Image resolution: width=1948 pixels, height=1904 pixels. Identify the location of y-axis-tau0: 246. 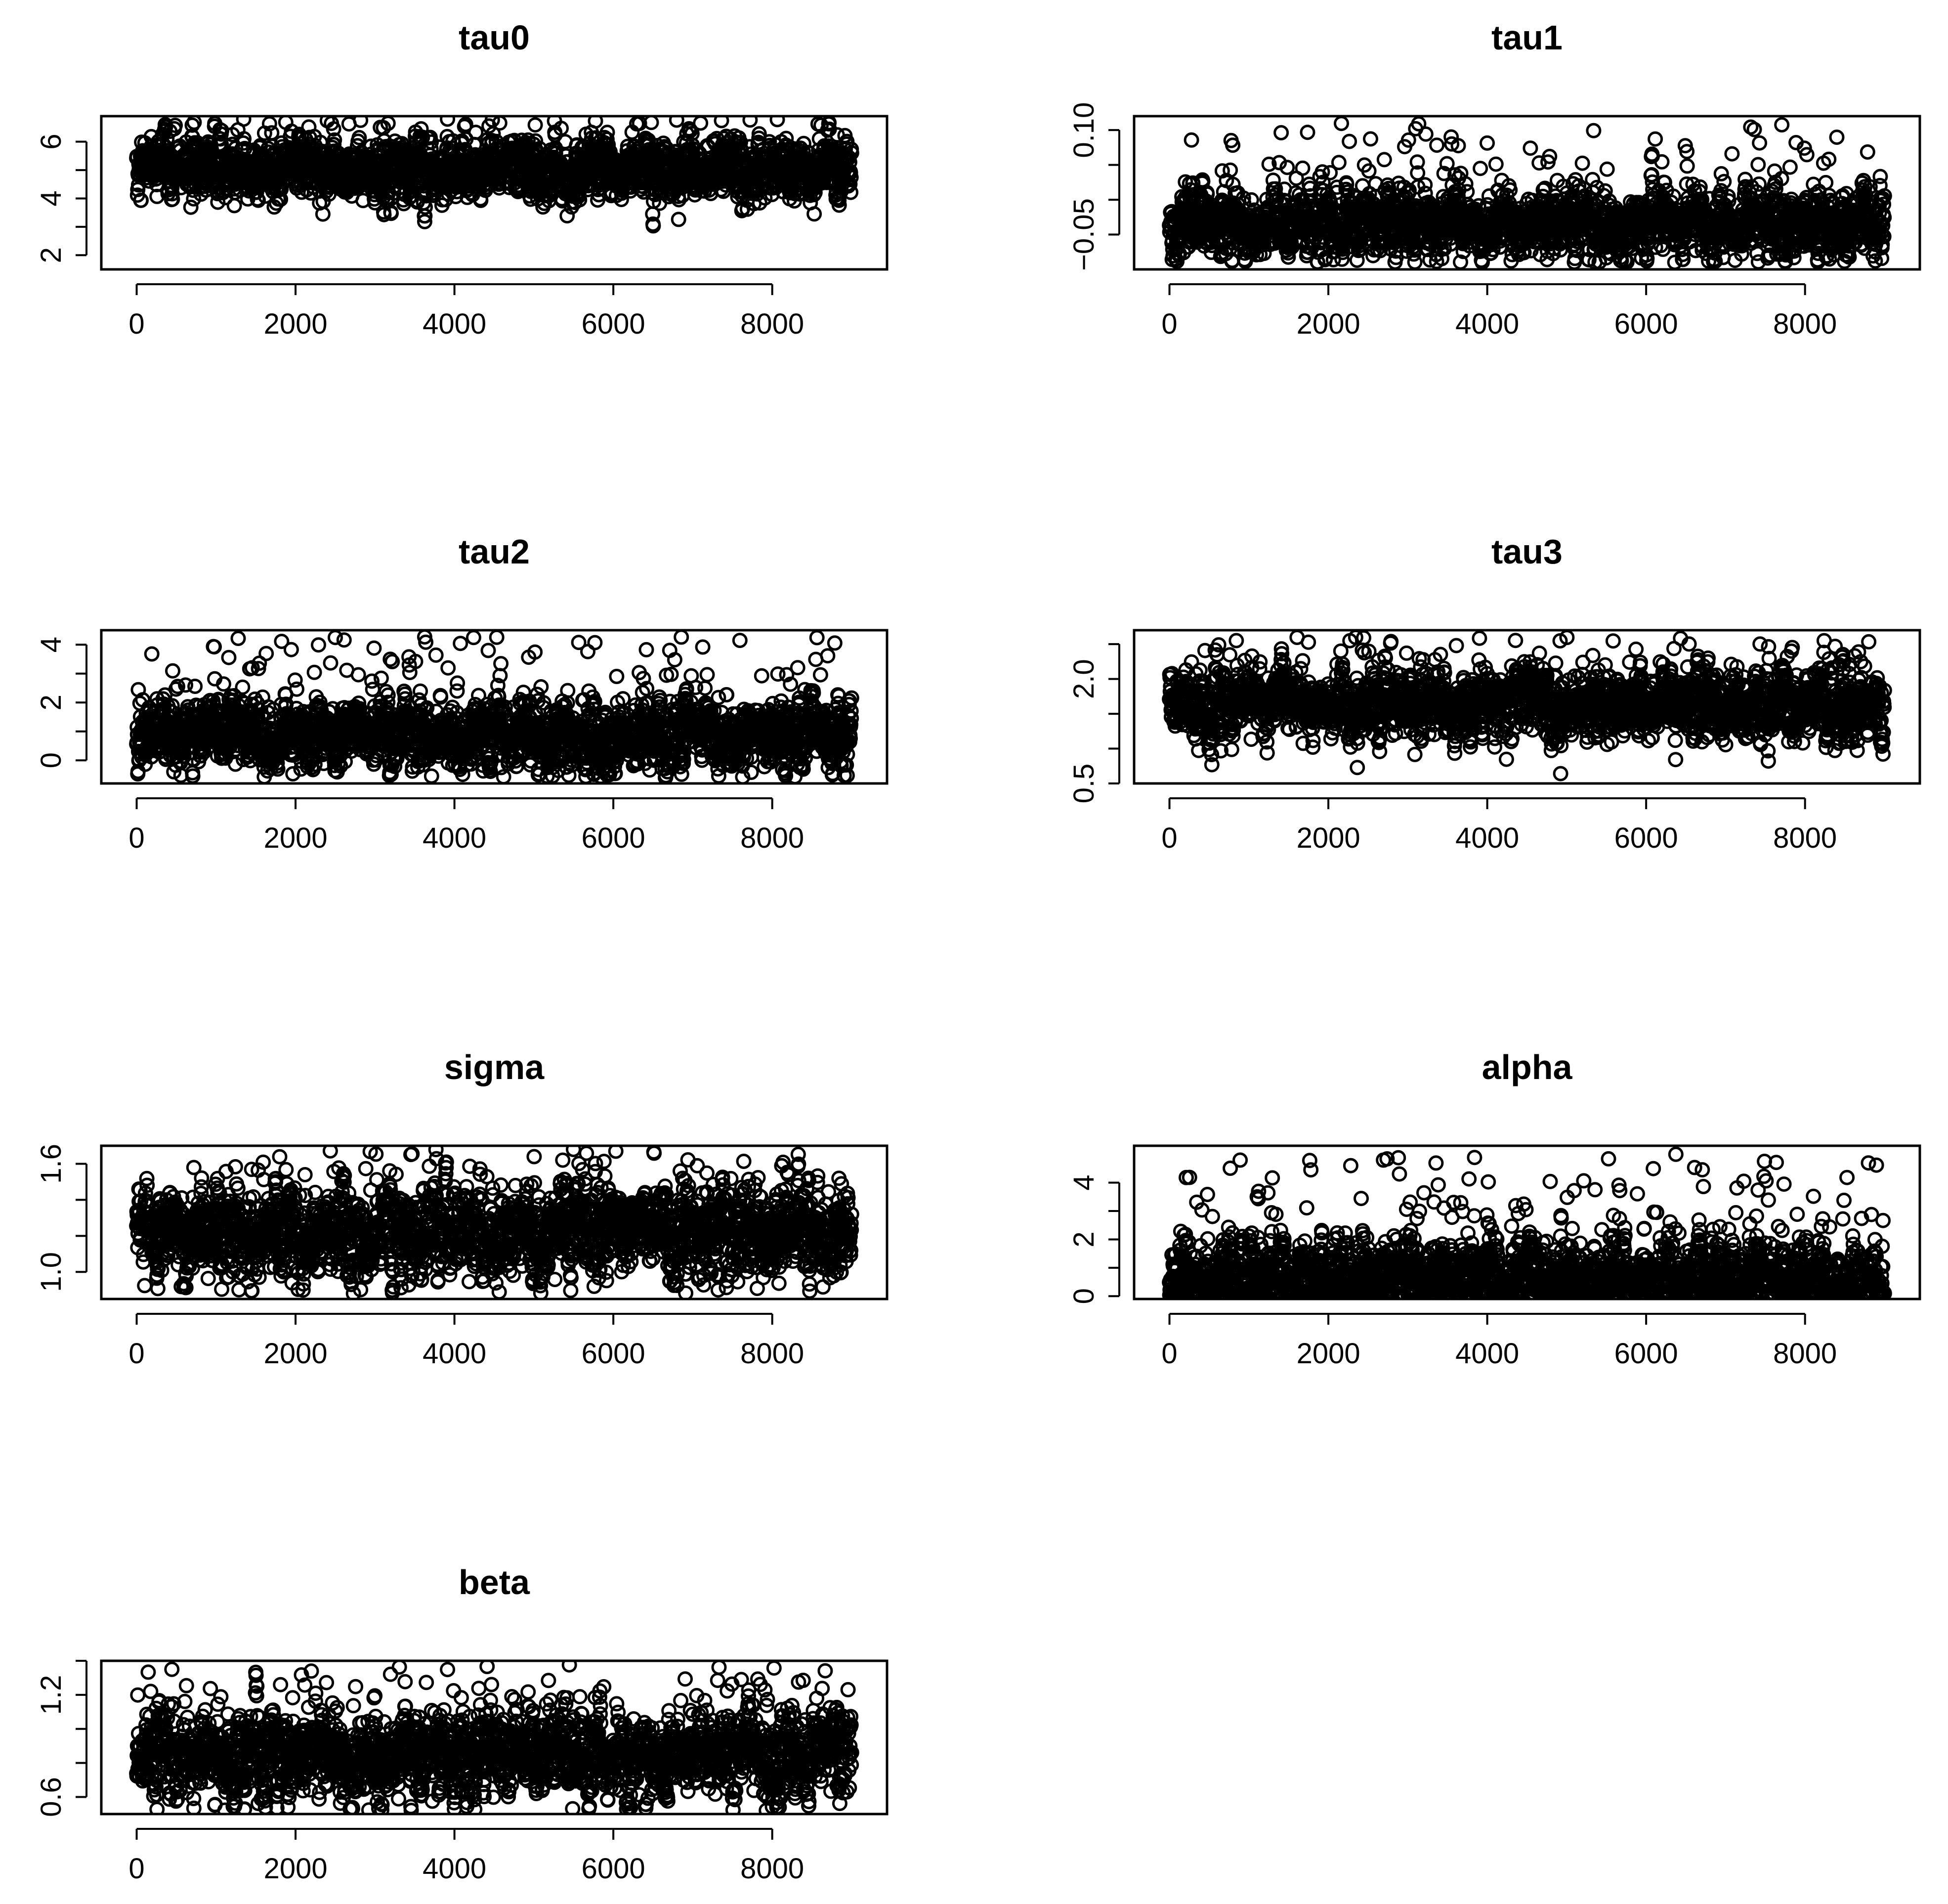
(61, 198).